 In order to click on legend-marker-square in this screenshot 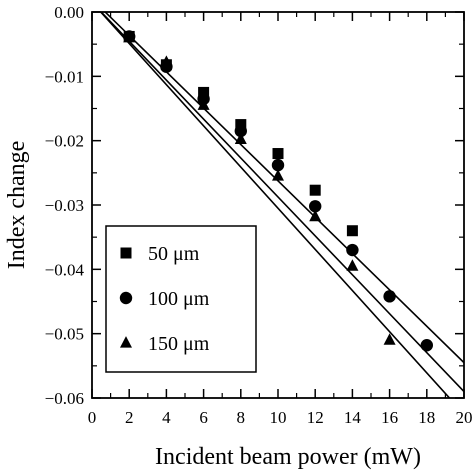, I will do `click(126, 253)`.